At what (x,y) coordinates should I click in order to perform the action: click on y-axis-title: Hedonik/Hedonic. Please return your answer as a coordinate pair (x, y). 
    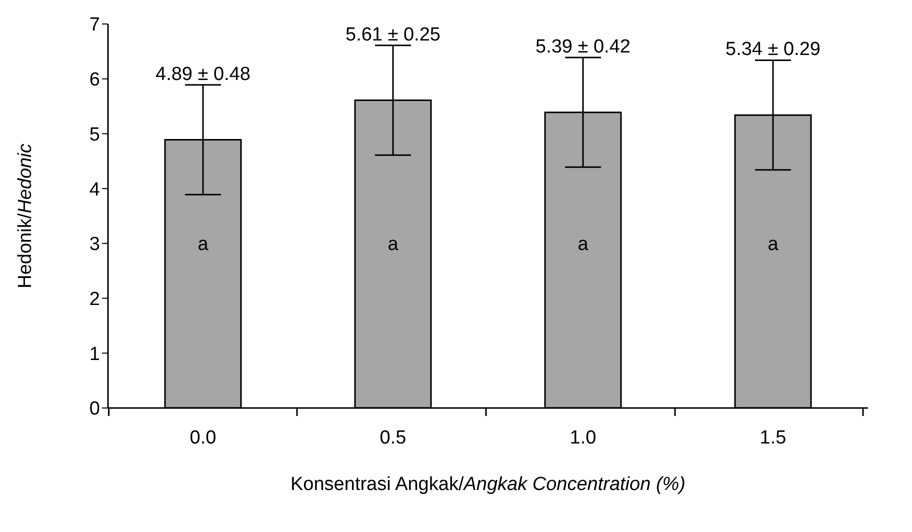
    Looking at the image, I should click on (26, 216).